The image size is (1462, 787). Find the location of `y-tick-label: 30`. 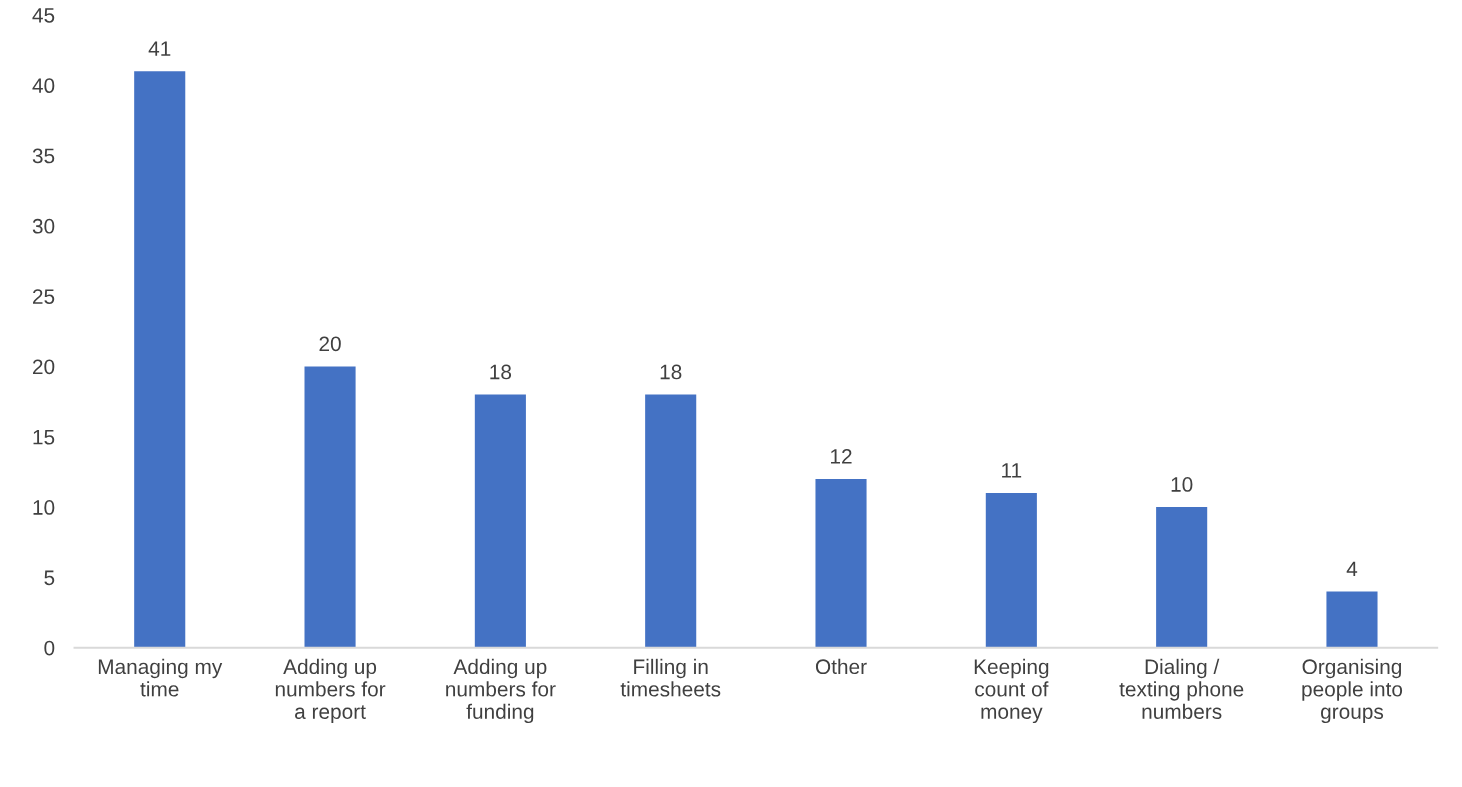

y-tick-label: 30 is located at coordinates (43, 226).